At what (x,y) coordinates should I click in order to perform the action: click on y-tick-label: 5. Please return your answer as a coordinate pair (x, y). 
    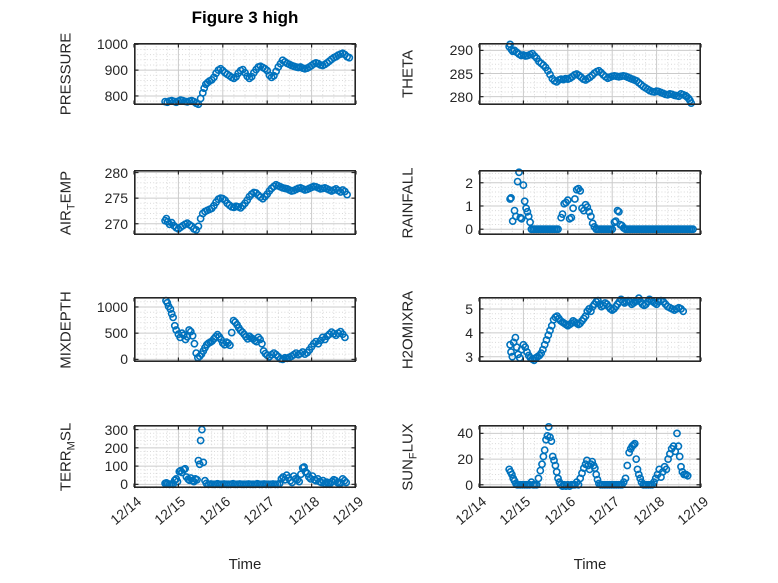
    Looking at the image, I should click on (469, 308).